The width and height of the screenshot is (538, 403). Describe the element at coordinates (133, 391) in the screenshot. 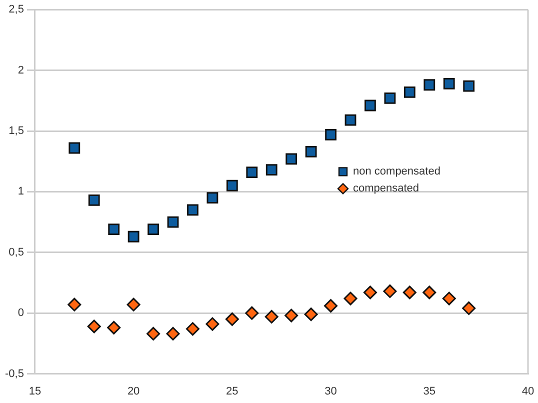

I see `x-tick-label: 20` at that location.